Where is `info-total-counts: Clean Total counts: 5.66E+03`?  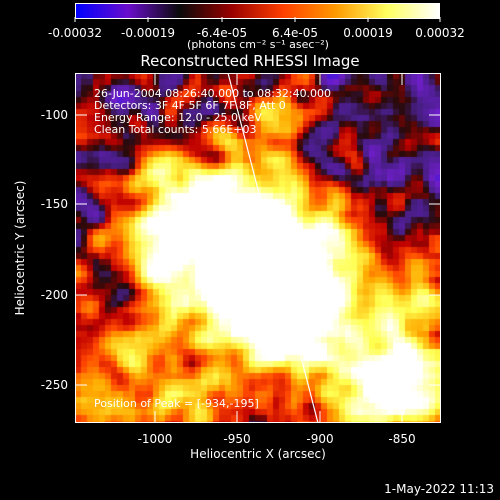
info-total-counts: Clean Total counts: 5.66E+03 is located at coordinates (175, 129).